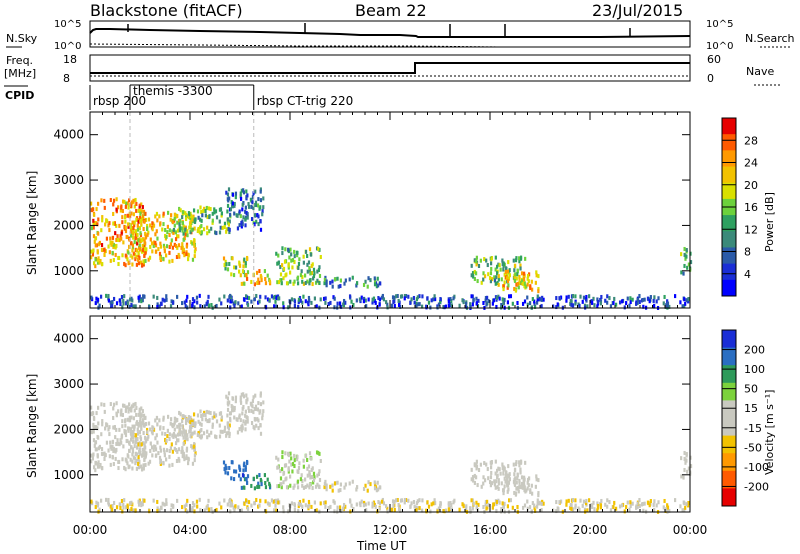 The width and height of the screenshot is (800, 554). I want to click on colorbar-tick-label: 50, so click(751, 389).